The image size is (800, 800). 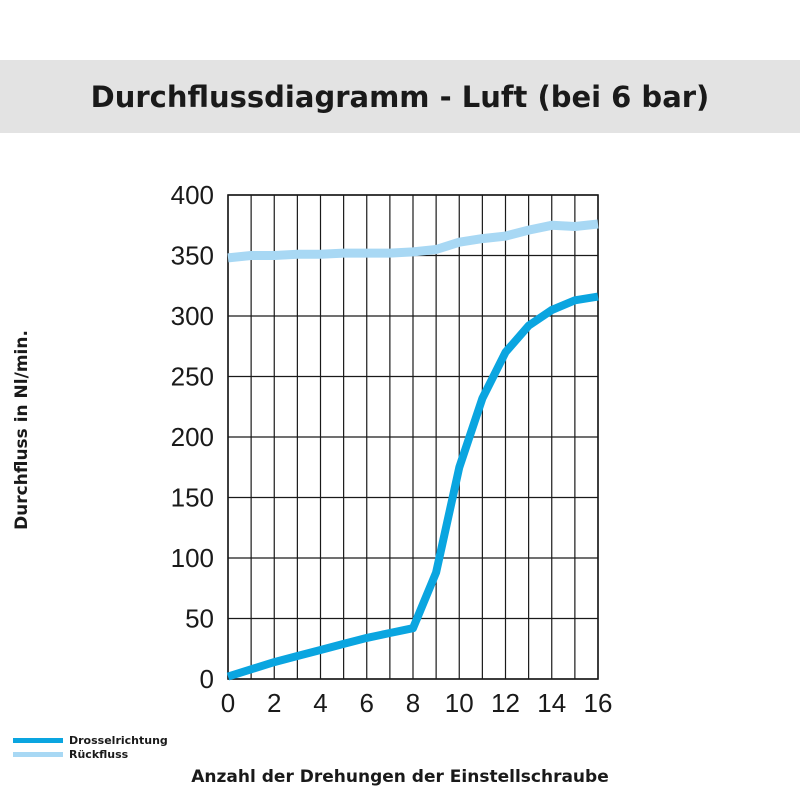 I want to click on legend-item-drosselrichtung: Drosselrichtung, so click(x=90, y=740).